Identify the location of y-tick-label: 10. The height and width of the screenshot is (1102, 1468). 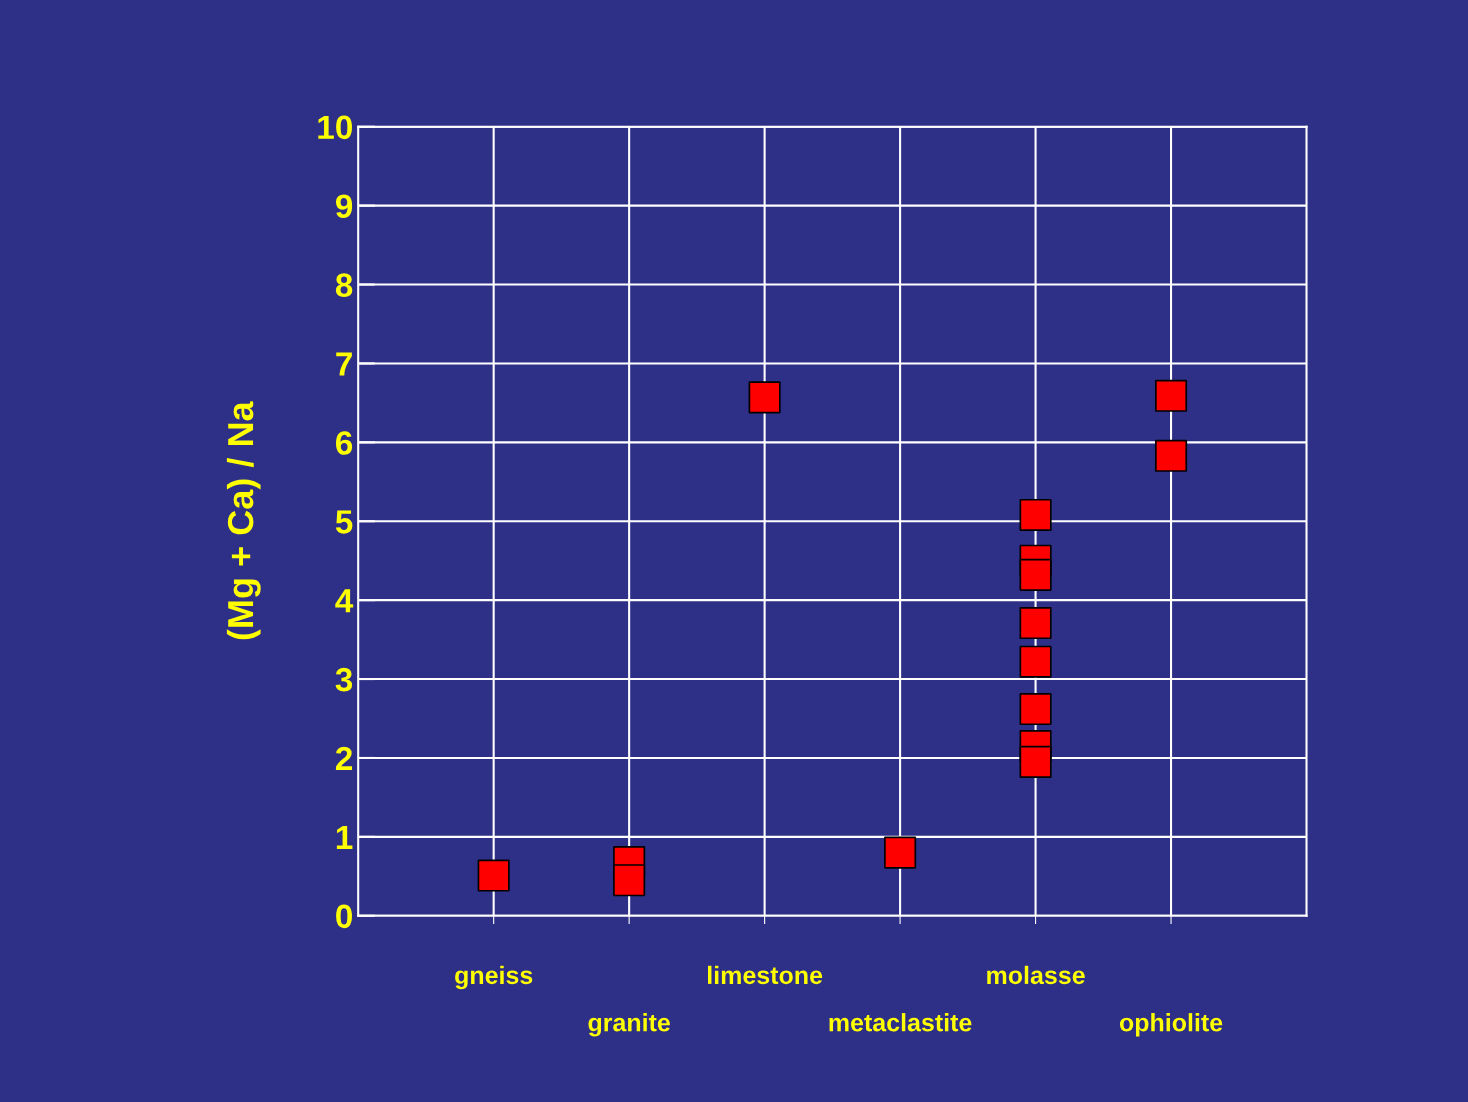
(335, 127).